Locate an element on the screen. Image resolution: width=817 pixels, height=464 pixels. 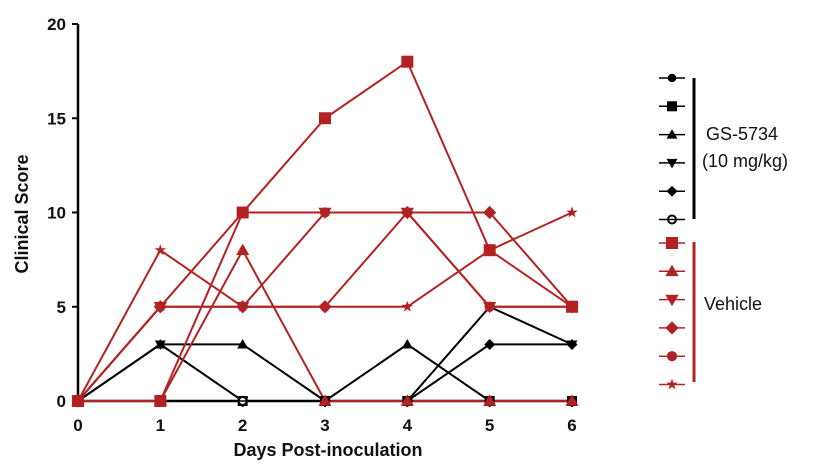
data-point-s4-x1 is located at coordinates (160, 345).